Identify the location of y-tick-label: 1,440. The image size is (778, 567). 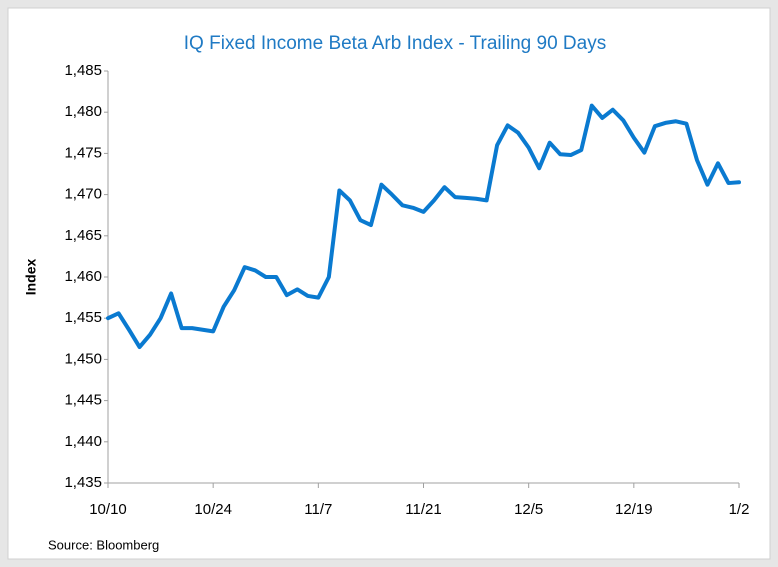
(83, 441).